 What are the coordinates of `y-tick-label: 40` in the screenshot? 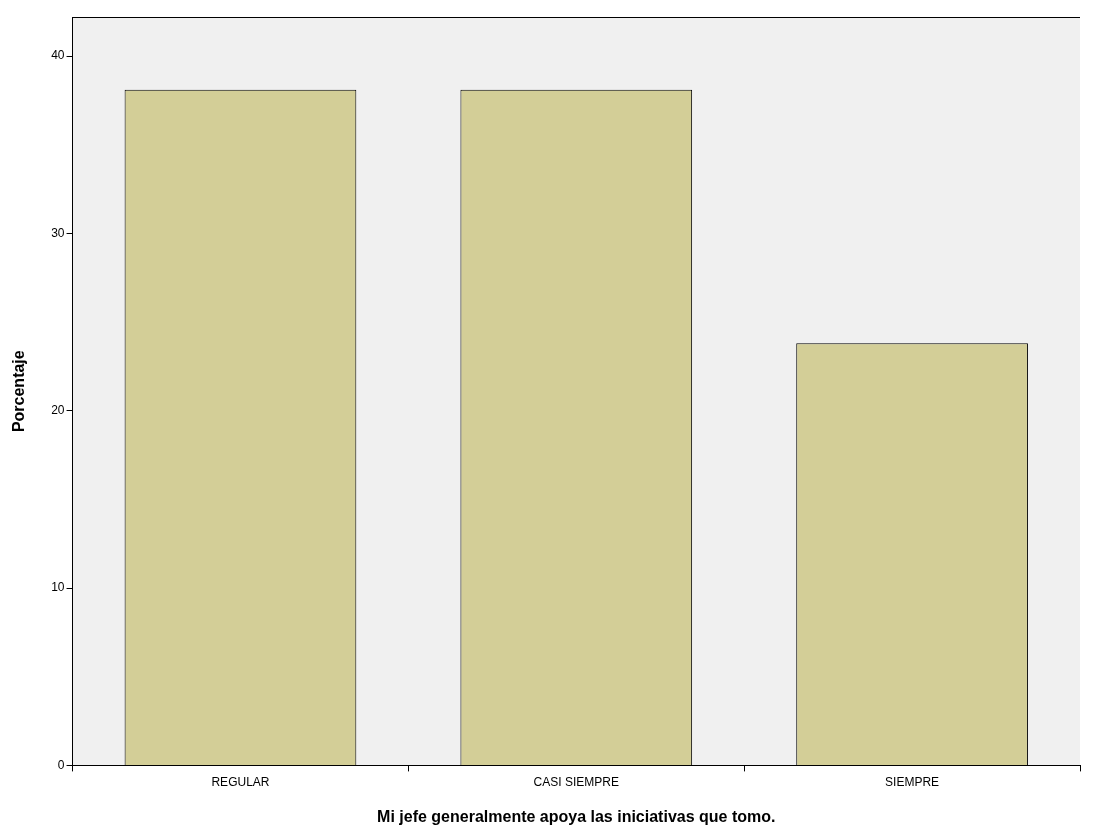 It's located at (58, 55).